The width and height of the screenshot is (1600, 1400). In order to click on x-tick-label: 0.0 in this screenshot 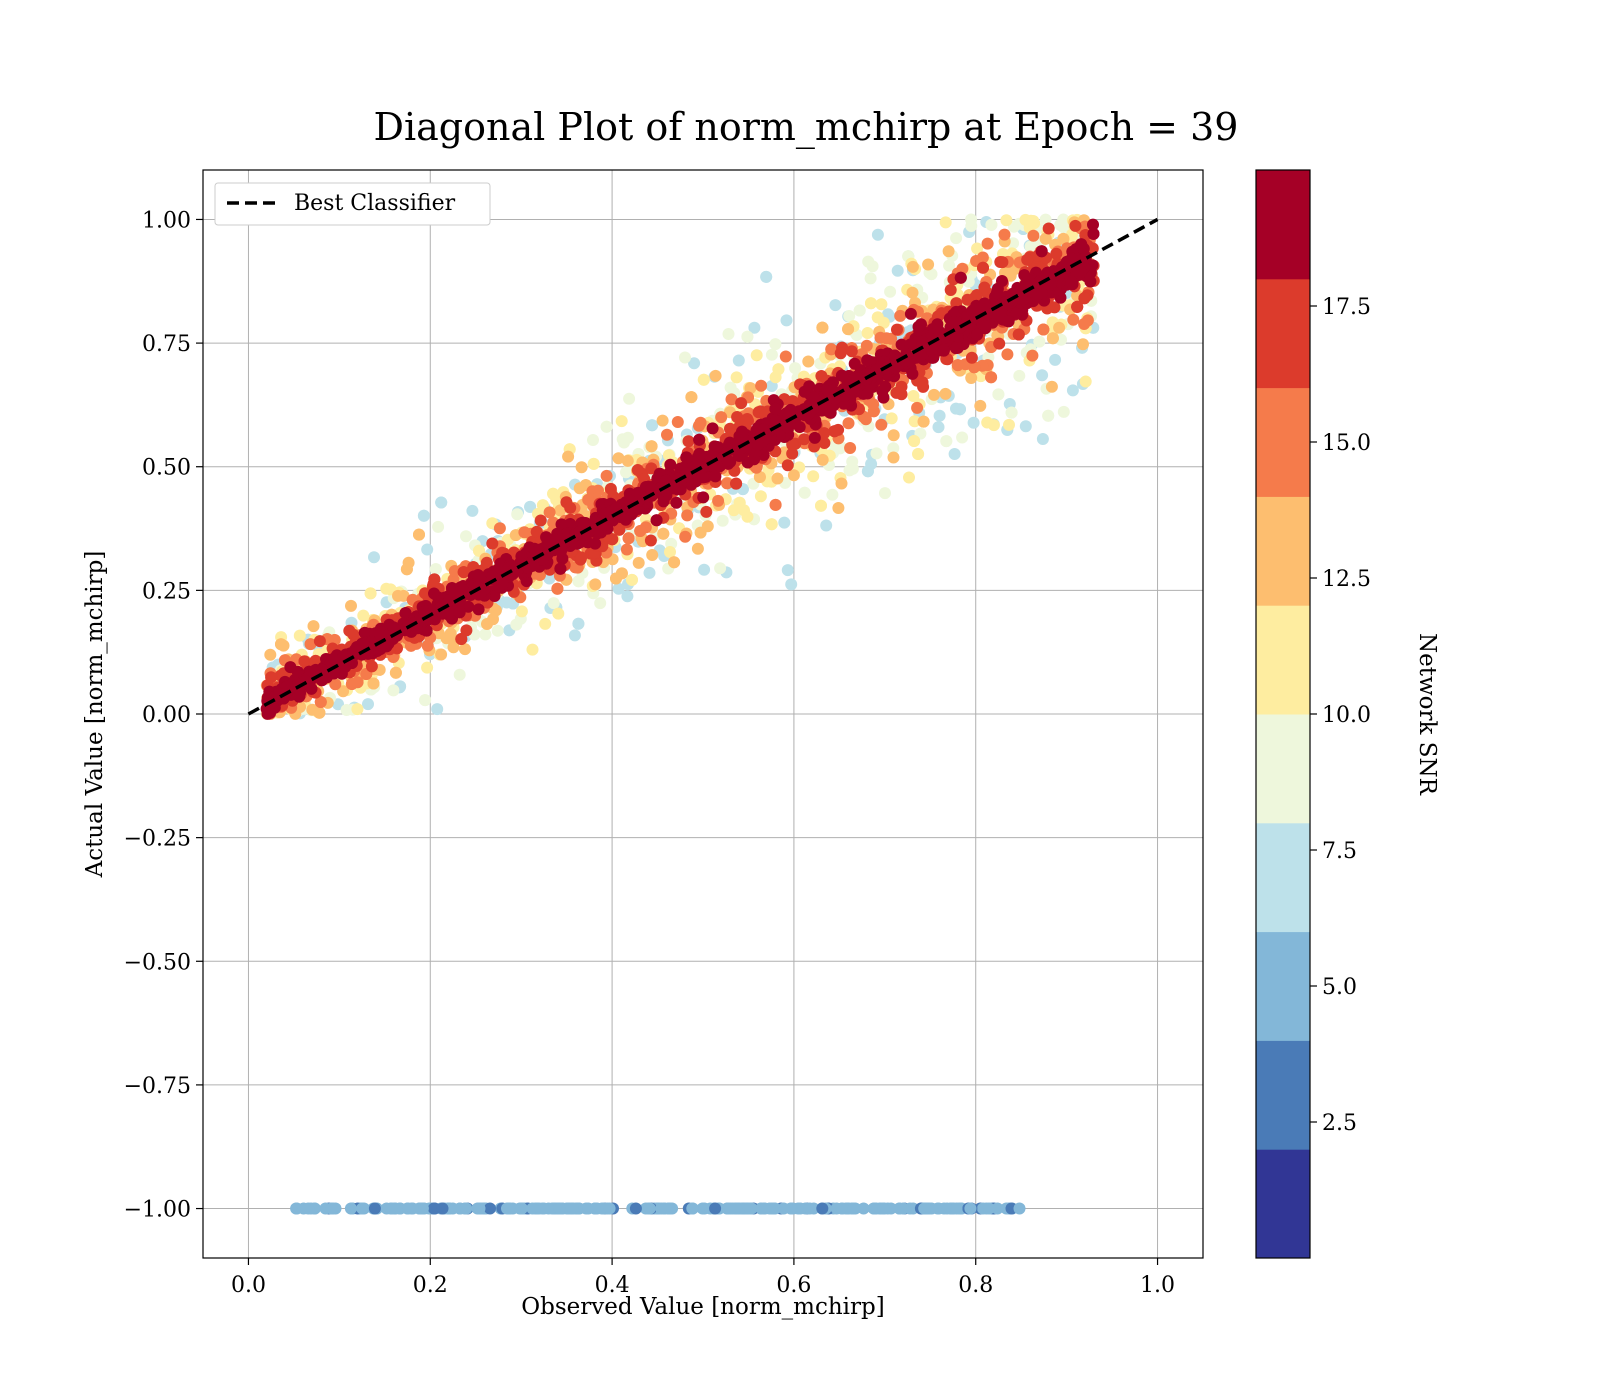, I will do `click(248, 1285)`.